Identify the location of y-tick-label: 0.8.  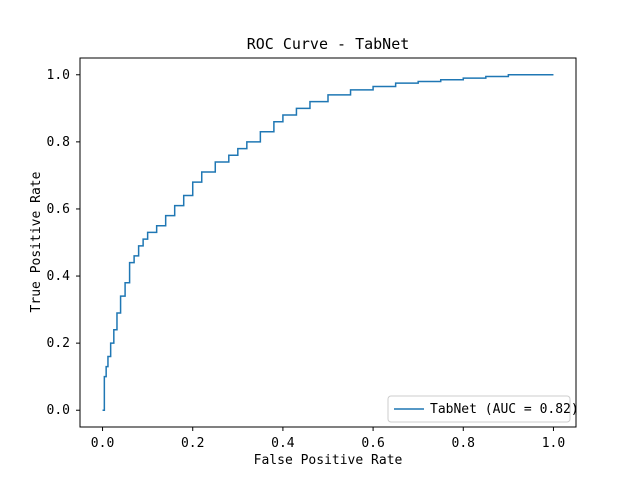
(58, 142).